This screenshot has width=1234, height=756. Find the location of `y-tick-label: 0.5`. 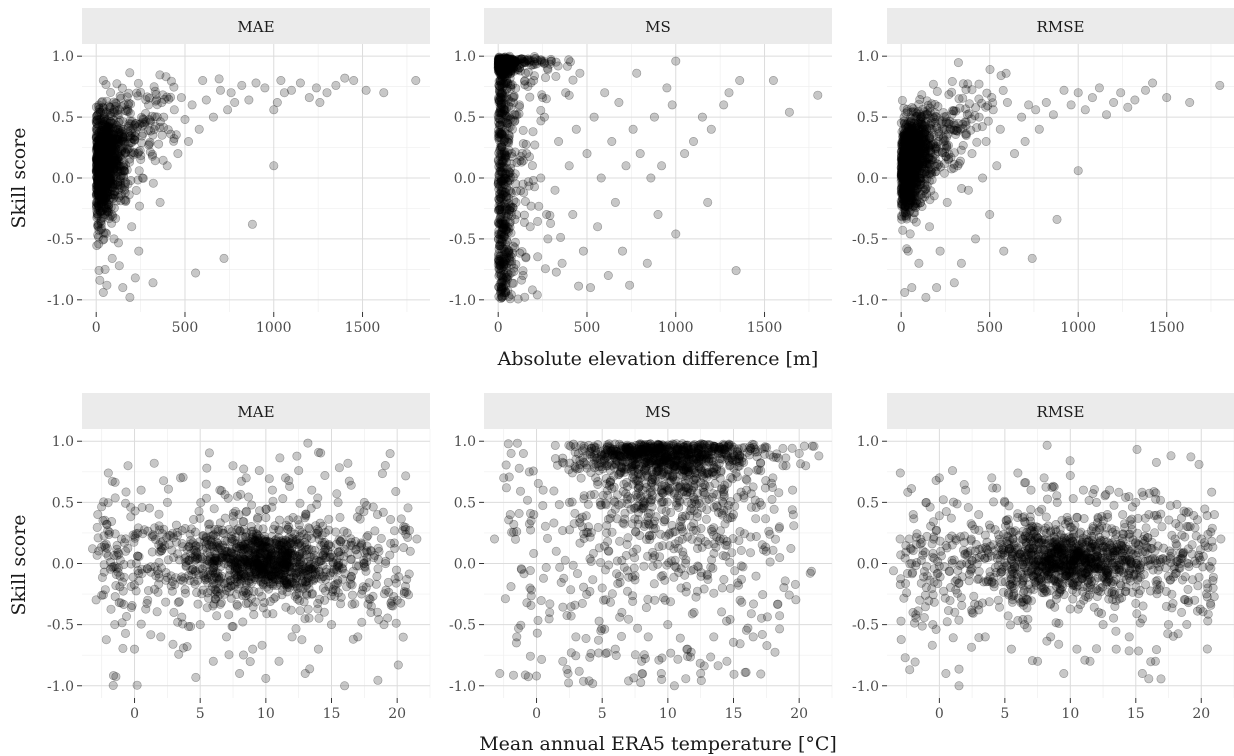

y-tick-label: 0.5 is located at coordinates (465, 118).